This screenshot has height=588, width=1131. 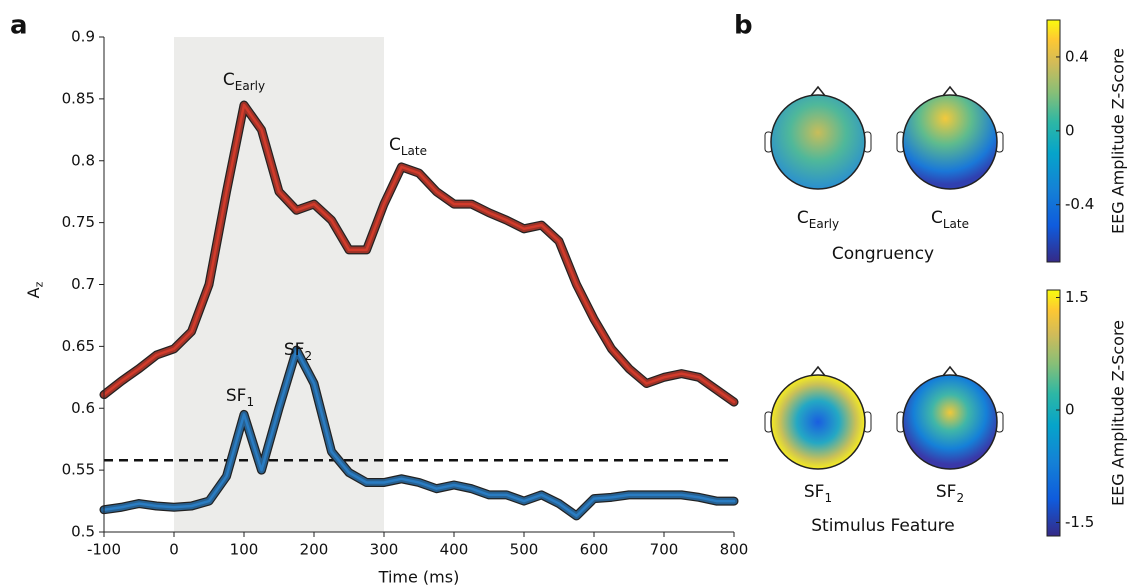 What do you see at coordinates (19, 26) in the screenshot?
I see `panel-label: a` at bounding box center [19, 26].